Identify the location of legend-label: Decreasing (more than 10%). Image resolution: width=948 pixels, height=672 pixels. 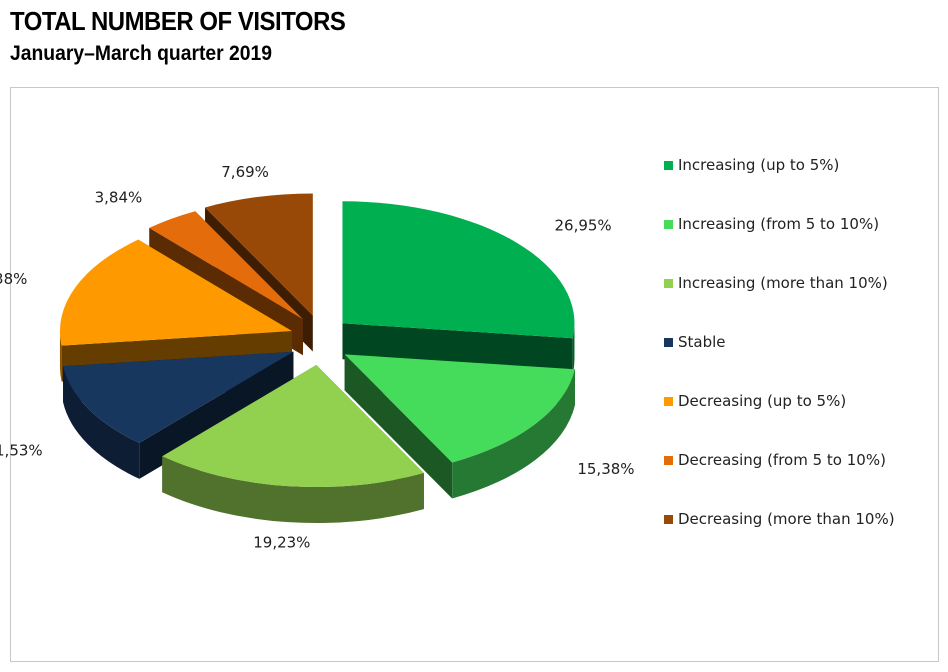
(786, 519).